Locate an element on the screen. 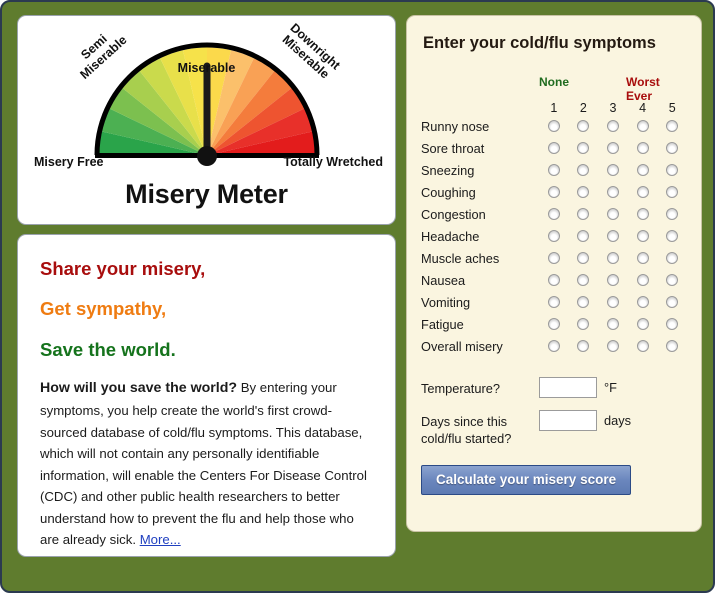 This screenshot has height=593, width=715. symptom-label: Fatigue is located at coordinates (442, 324).